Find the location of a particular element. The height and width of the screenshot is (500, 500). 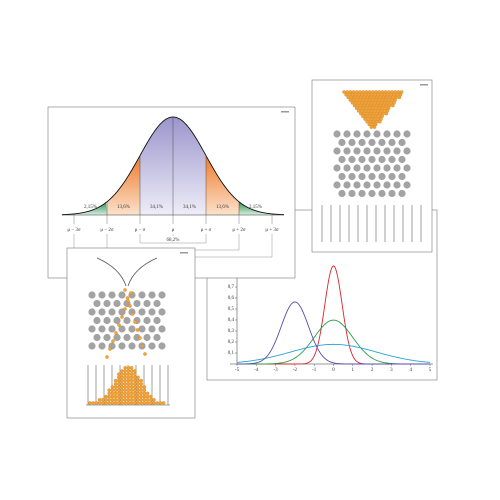

x-tick-label: 0 is located at coordinates (333, 370).